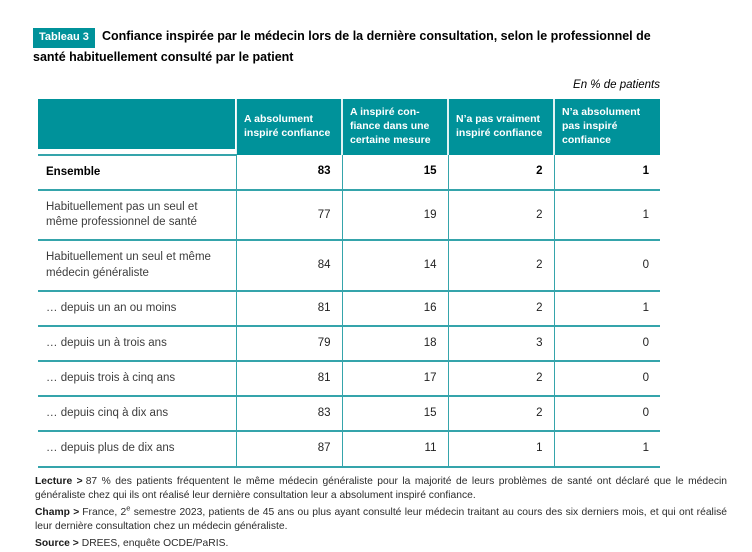 The height and width of the screenshot is (552, 752). Describe the element at coordinates (59, 481) in the screenshot. I see `lecture-label: Lecture >` at that location.